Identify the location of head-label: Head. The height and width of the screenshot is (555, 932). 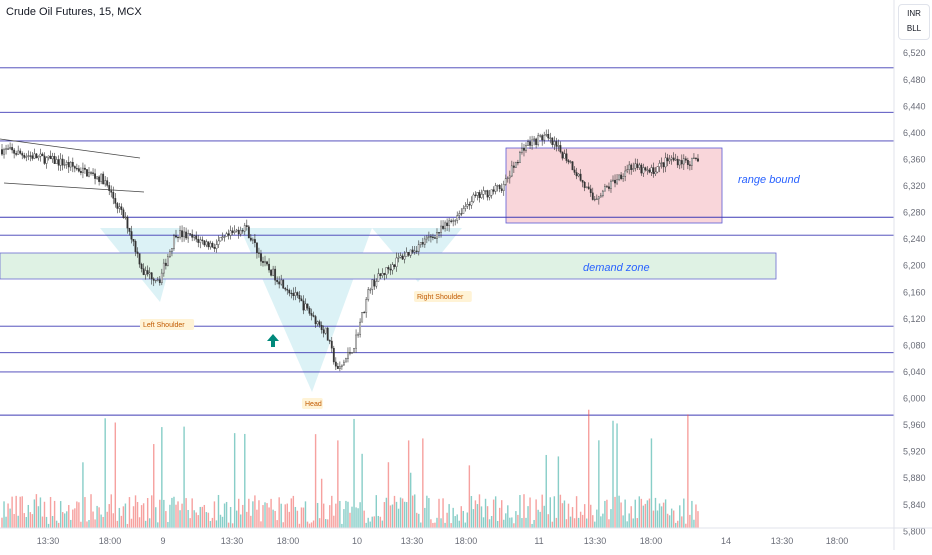
(313, 404).